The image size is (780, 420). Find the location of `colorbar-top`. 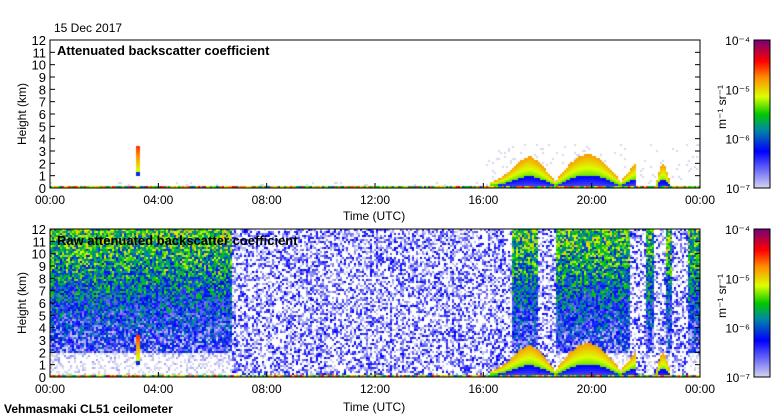

colorbar-top is located at coordinates (762, 114).